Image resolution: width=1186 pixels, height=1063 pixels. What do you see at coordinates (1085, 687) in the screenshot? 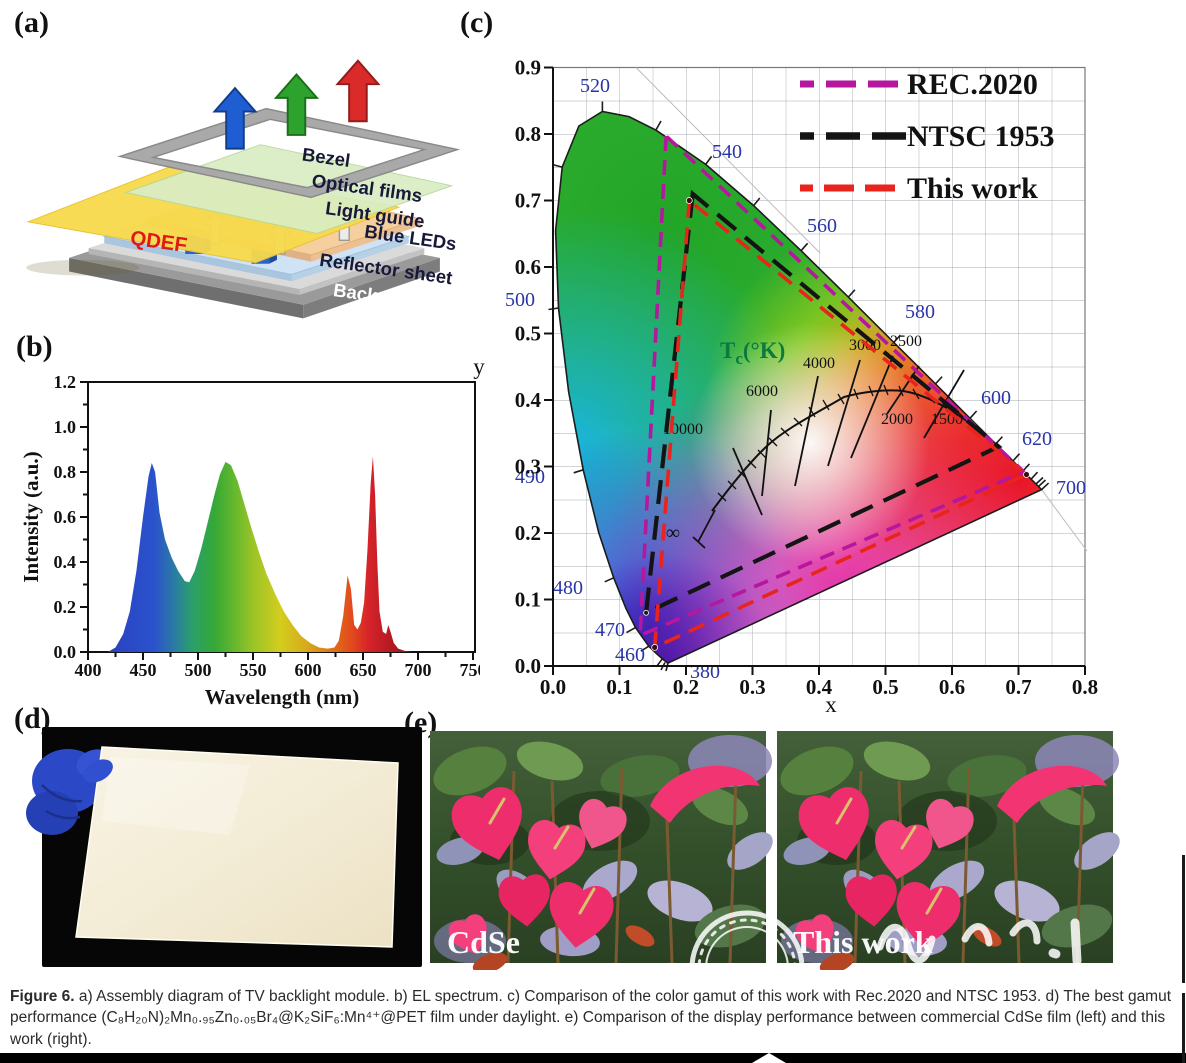
I see `x-tick: 0.8` at bounding box center [1085, 687].